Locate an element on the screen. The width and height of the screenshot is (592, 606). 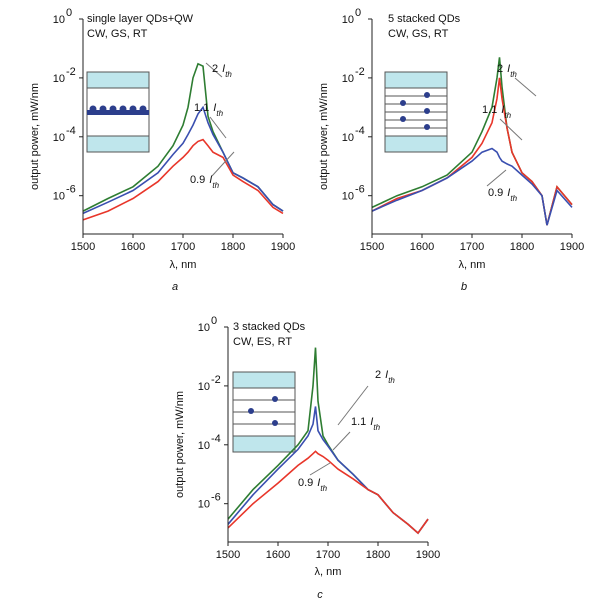
annotation: 1.1 Ith is located at coordinates (209, 110).